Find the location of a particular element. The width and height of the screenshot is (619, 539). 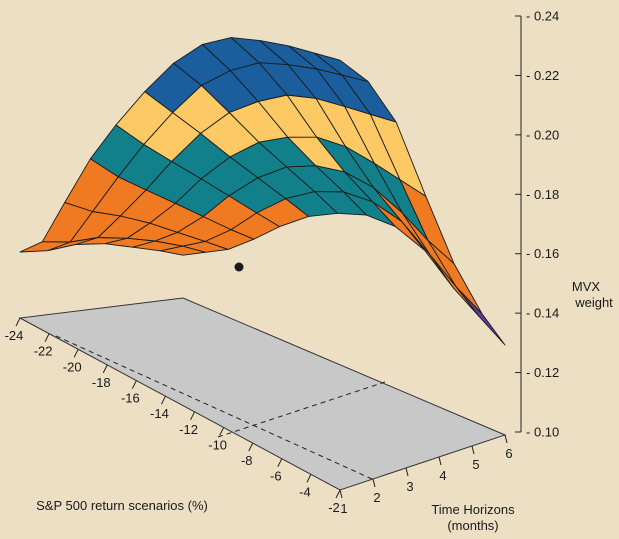

y-axis-tick-label: 5 is located at coordinates (475, 464).